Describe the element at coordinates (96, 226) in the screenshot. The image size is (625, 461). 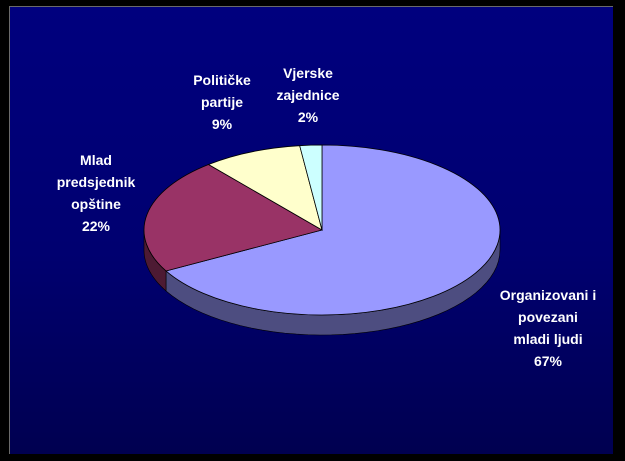
I see `slice-label-line: 22%` at that location.